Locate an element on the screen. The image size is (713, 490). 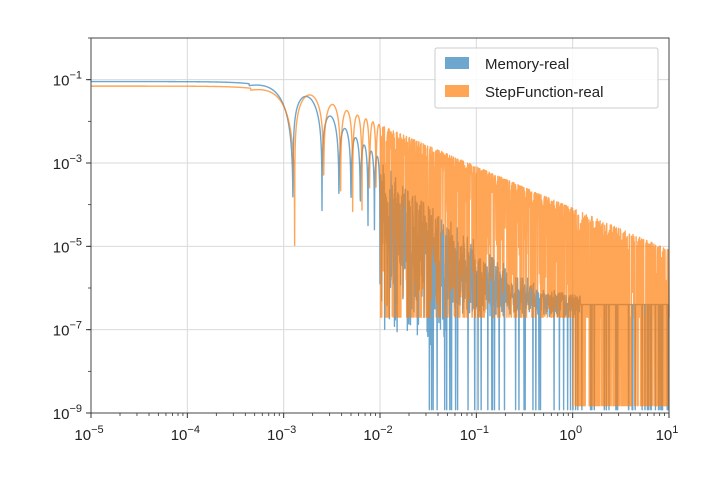
x-tick-label: 10⁻¹ is located at coordinates (474, 434).